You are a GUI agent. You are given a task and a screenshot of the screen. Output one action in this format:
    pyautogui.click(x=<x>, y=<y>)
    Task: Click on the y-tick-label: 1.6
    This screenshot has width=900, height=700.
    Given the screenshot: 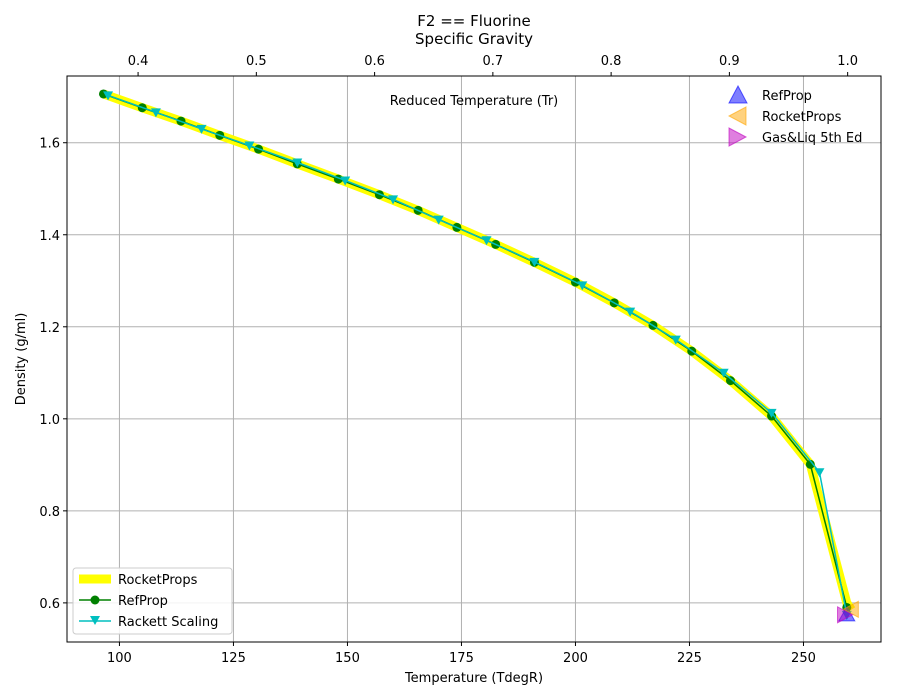 What is the action you would take?
    pyautogui.click(x=49, y=144)
    